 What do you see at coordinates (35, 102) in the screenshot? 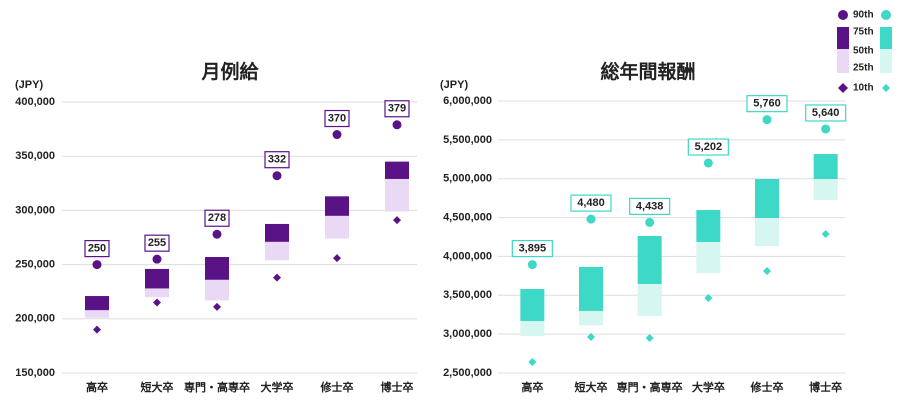
I see `y-tick-label: 400,000` at bounding box center [35, 102].